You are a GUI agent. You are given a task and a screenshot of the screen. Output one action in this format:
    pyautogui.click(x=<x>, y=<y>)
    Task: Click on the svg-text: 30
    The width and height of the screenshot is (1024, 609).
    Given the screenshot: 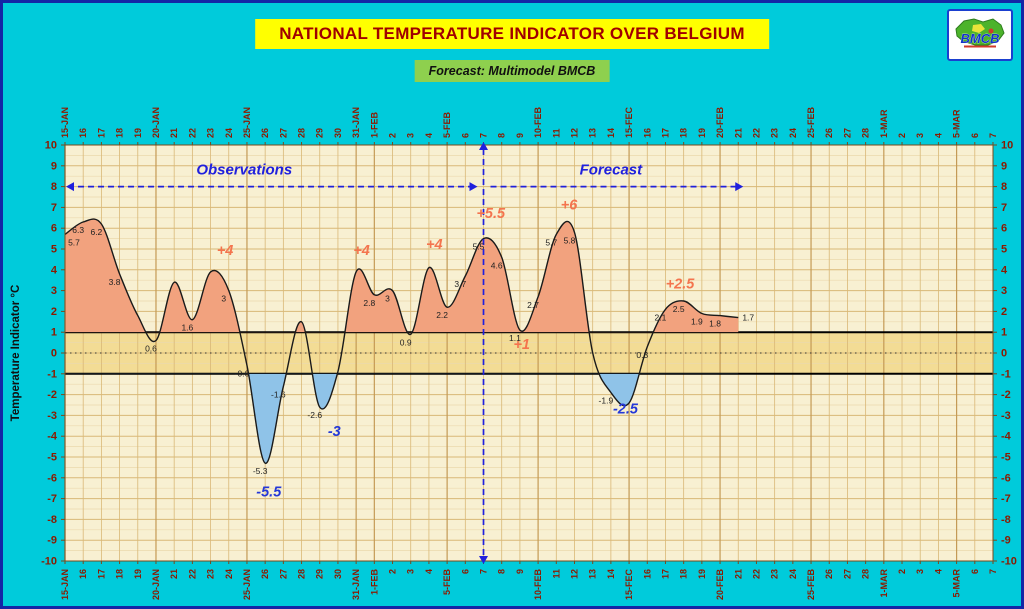 What is the action you would take?
    pyautogui.click(x=338, y=574)
    